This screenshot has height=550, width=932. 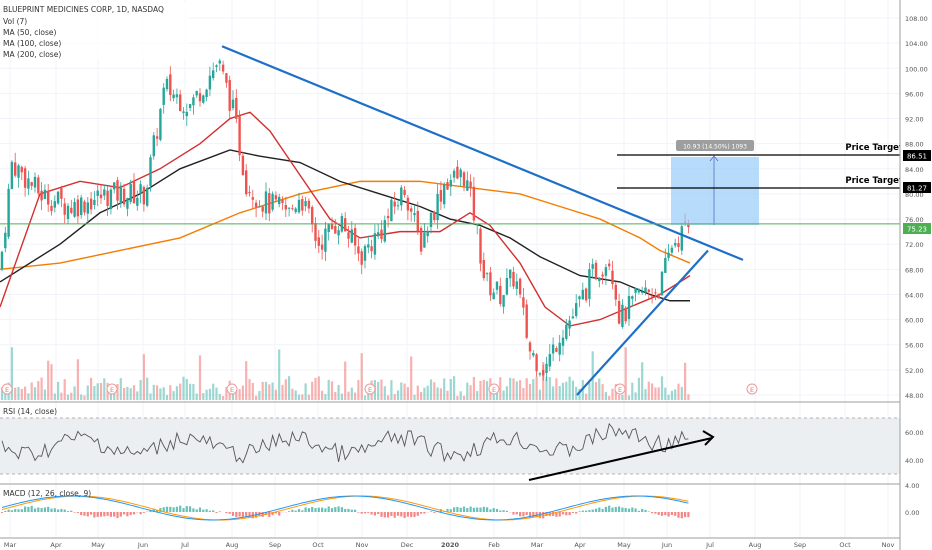 What do you see at coordinates (345, 508) in the screenshot?
I see `macd-line` at bounding box center [345, 508].